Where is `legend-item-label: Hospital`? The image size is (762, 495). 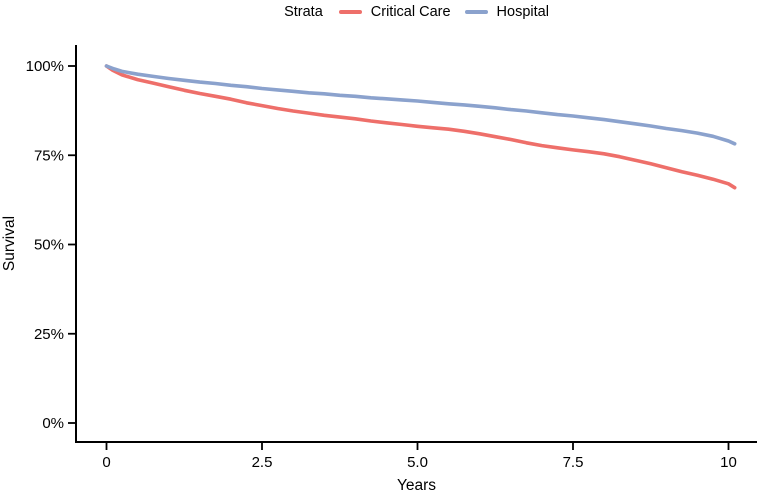 legend-item-label: Hospital is located at coordinates (522, 12).